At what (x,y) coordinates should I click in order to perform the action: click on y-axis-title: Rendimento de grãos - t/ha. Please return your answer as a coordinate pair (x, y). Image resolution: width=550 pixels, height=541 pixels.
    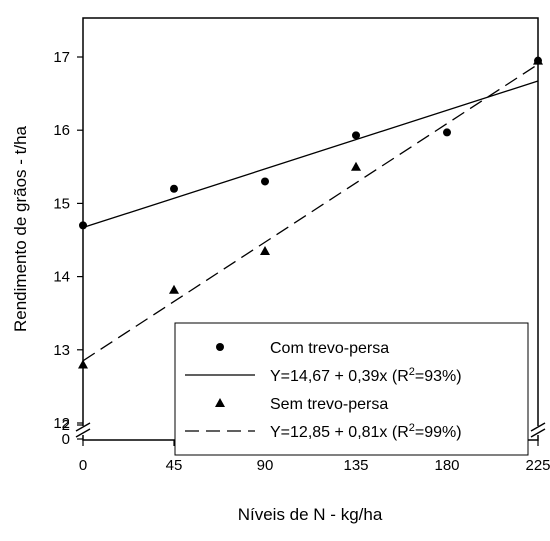
    Looking at the image, I should click on (20, 228).